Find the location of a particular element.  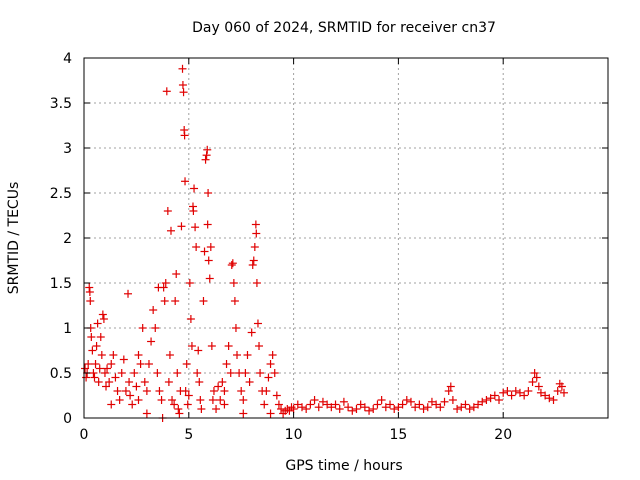

y-tick-label: 0.5 is located at coordinates (61, 374).